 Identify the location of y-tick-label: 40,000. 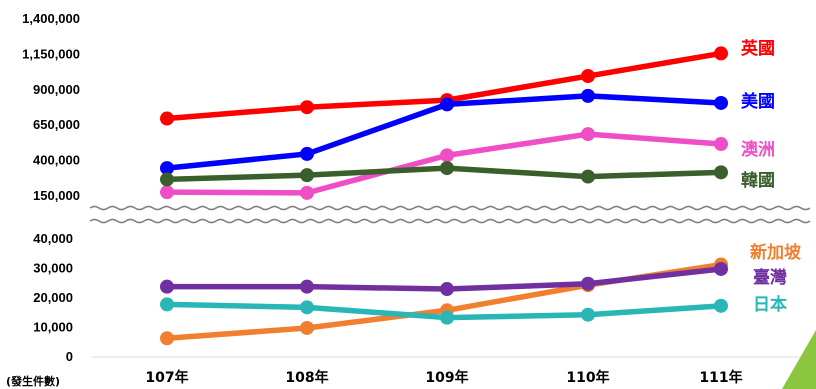
(53, 238).